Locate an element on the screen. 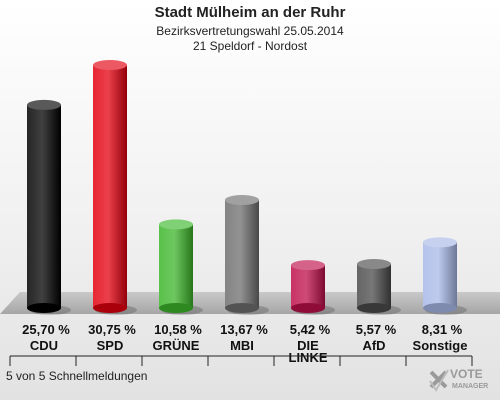  value-label: 10,58 % is located at coordinates (178, 329).